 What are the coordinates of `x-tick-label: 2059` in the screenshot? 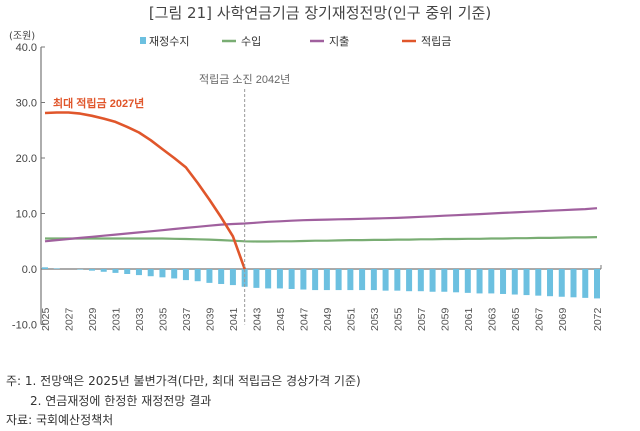 It's located at (445, 319).